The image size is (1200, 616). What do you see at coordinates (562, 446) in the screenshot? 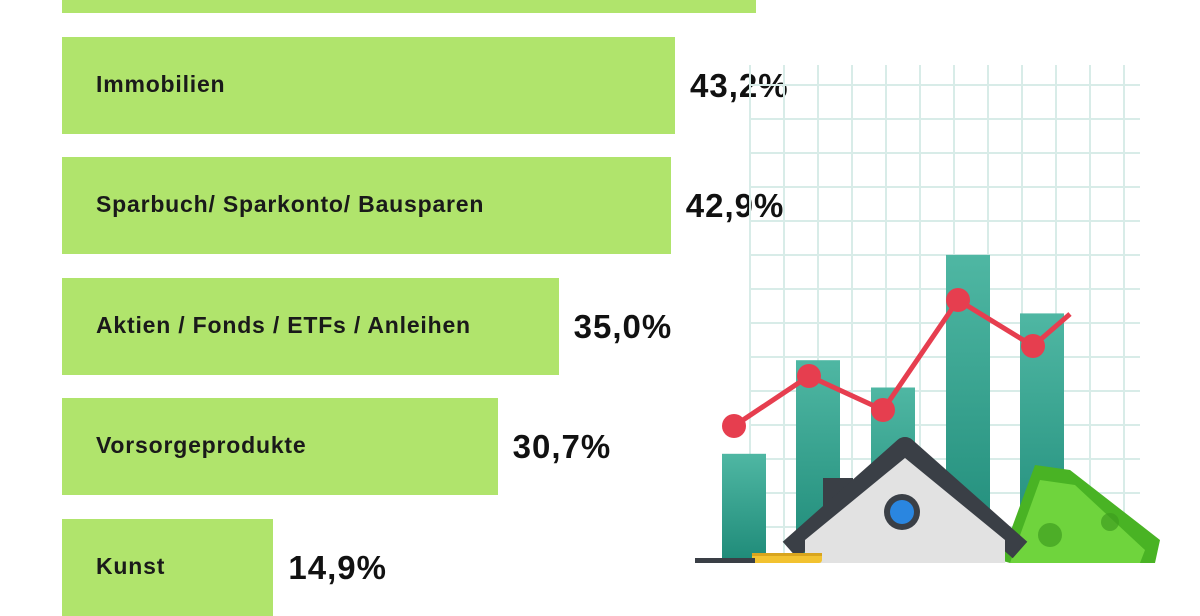
I see `value-label-4: 30,7%` at bounding box center [562, 446].